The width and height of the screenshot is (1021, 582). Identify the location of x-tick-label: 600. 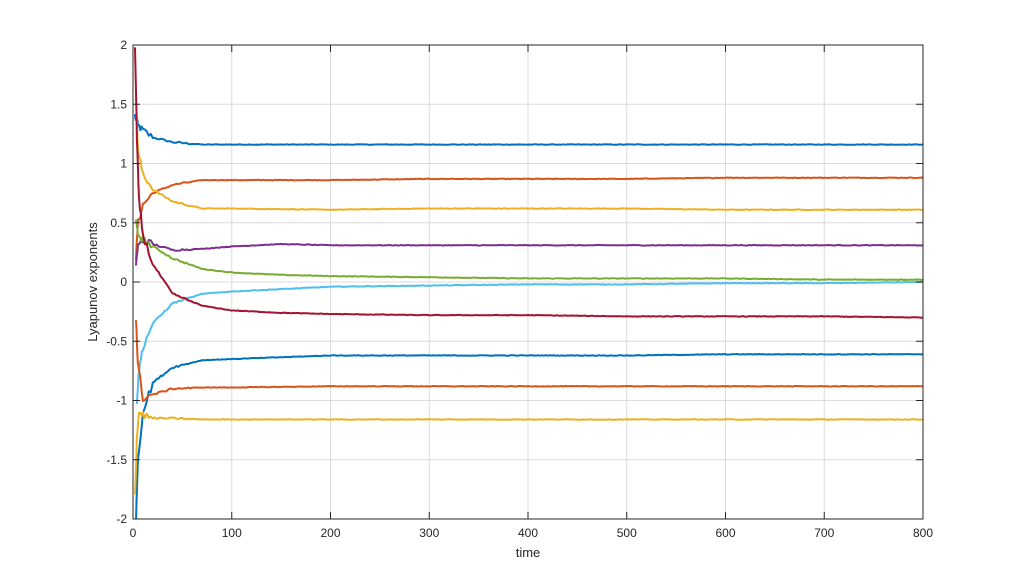
(725, 533).